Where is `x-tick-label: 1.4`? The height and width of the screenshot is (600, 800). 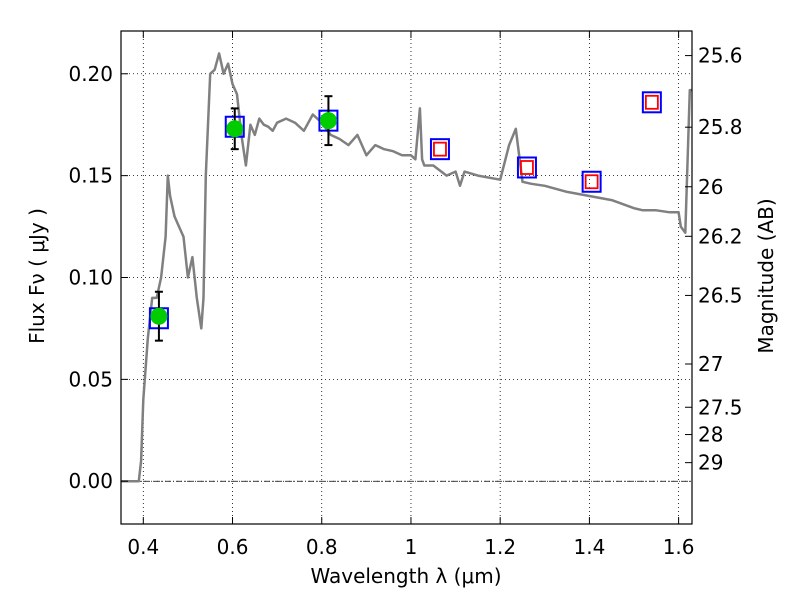
x-tick-label: 1.4 is located at coordinates (589, 547).